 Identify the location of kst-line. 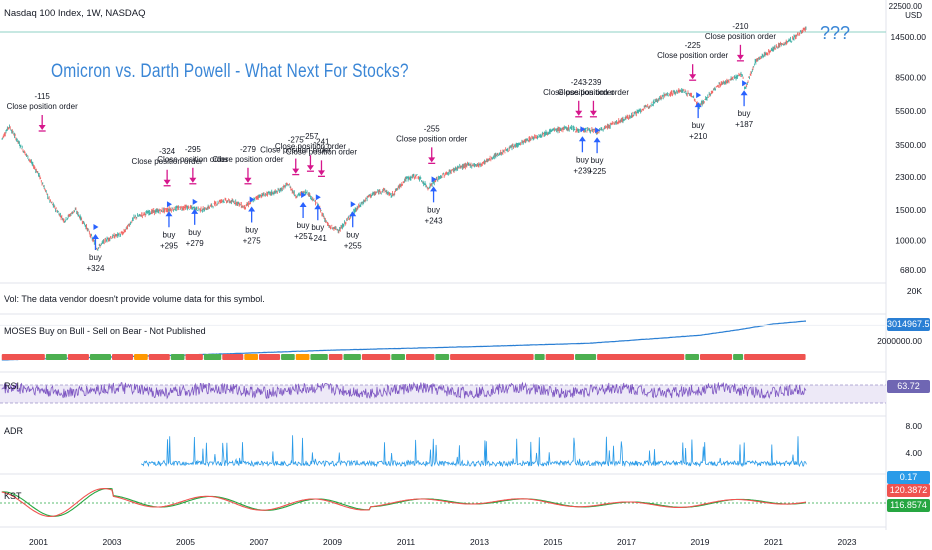
(404, 502).